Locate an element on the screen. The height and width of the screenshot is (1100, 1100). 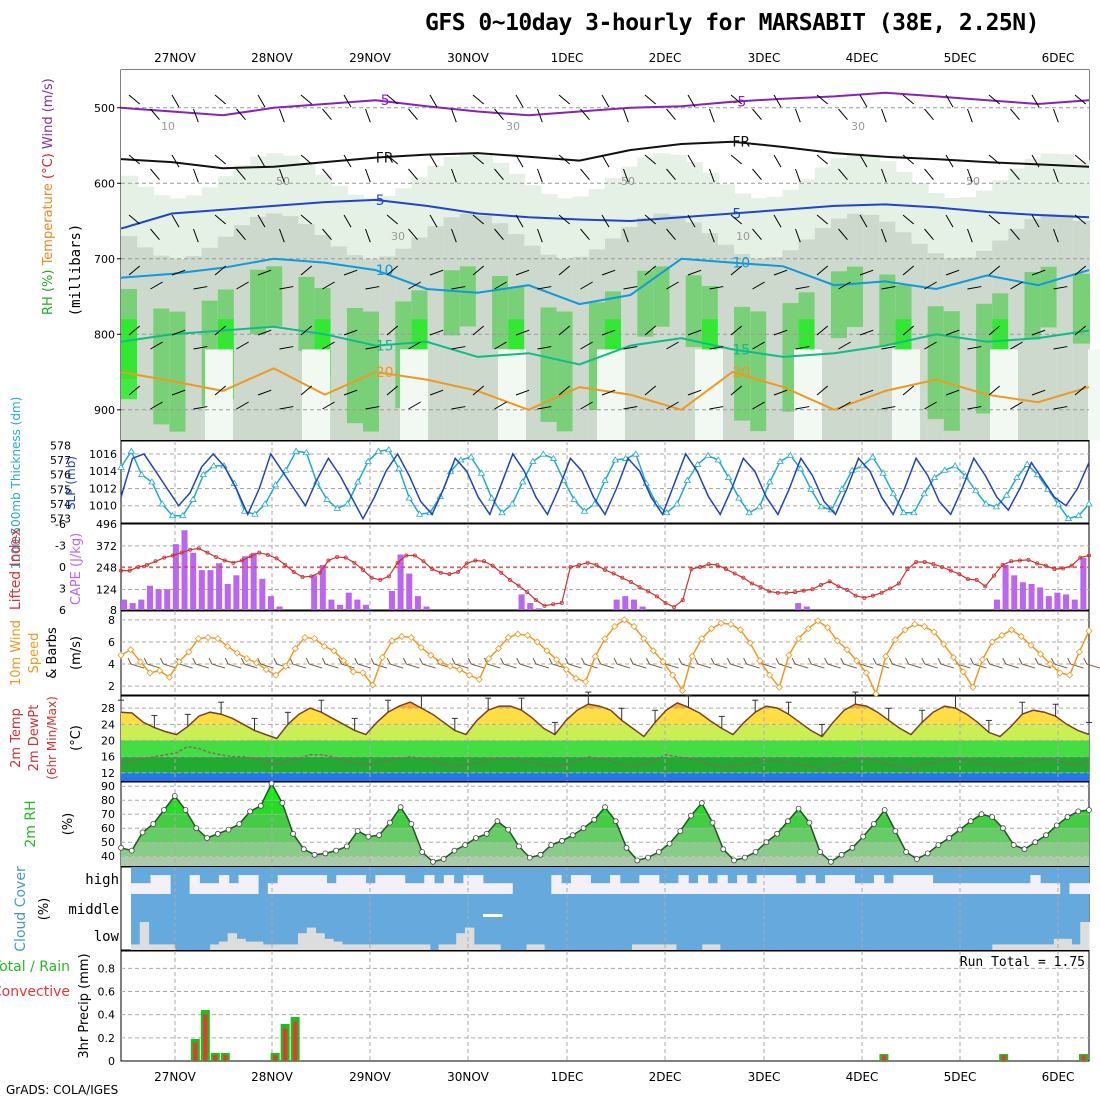
cloud-level-label: high is located at coordinates (102, 880).